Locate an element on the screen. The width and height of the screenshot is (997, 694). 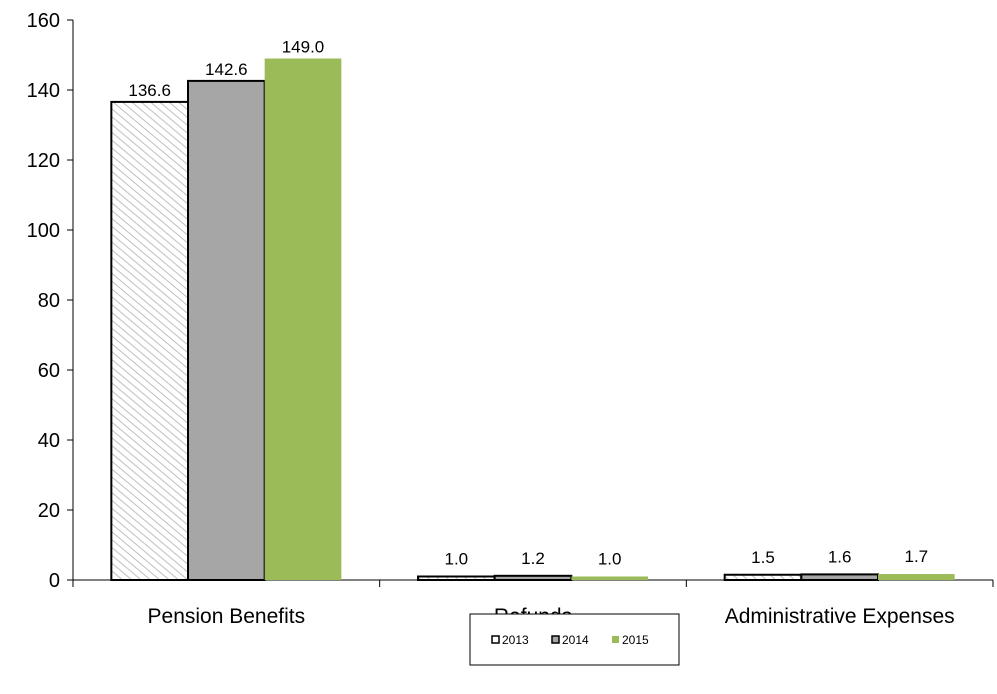
x-category-label: Administrative Expenses is located at coordinates (840, 616).